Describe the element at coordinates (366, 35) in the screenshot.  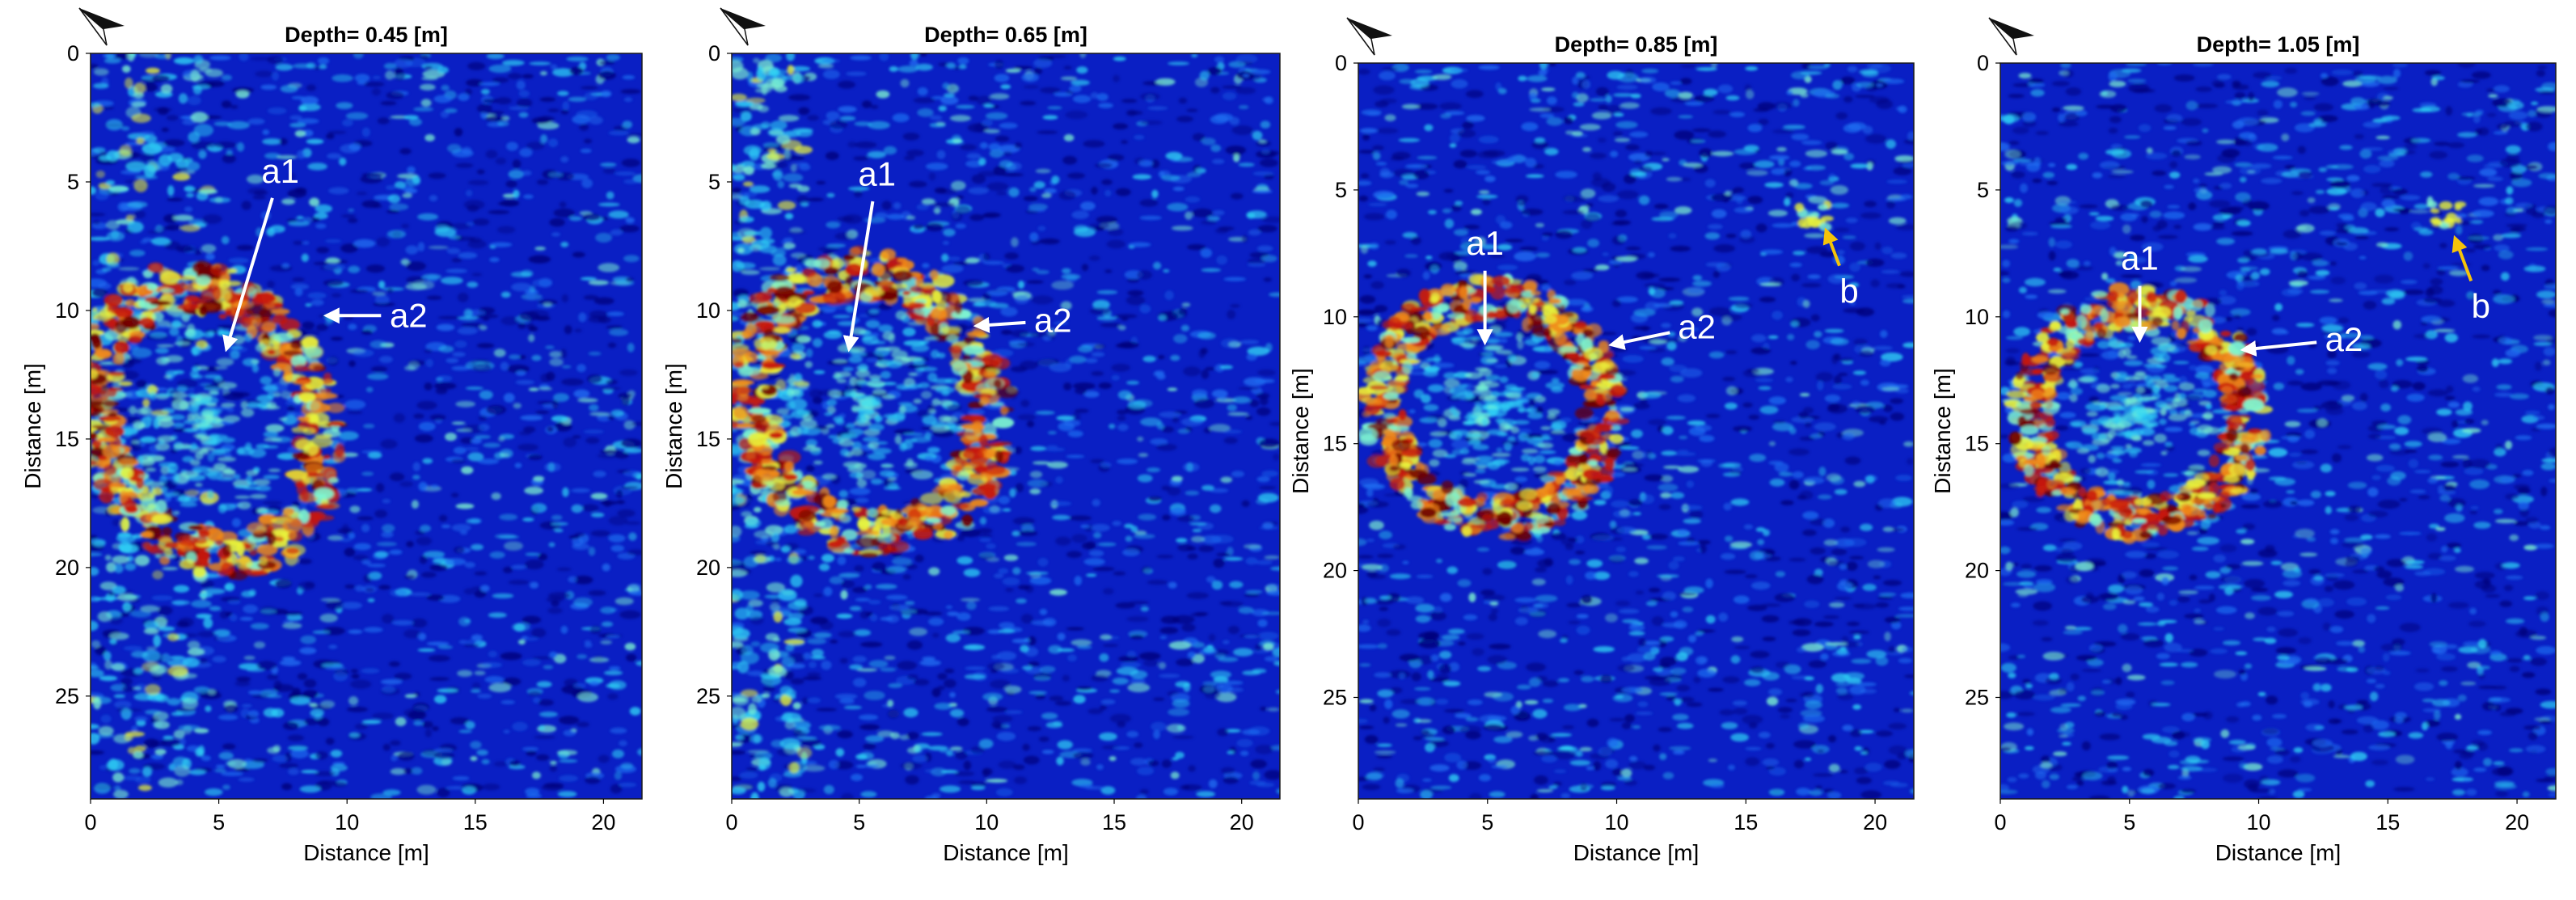
I see `chart-title: Depth= 0.45 [m]` at that location.